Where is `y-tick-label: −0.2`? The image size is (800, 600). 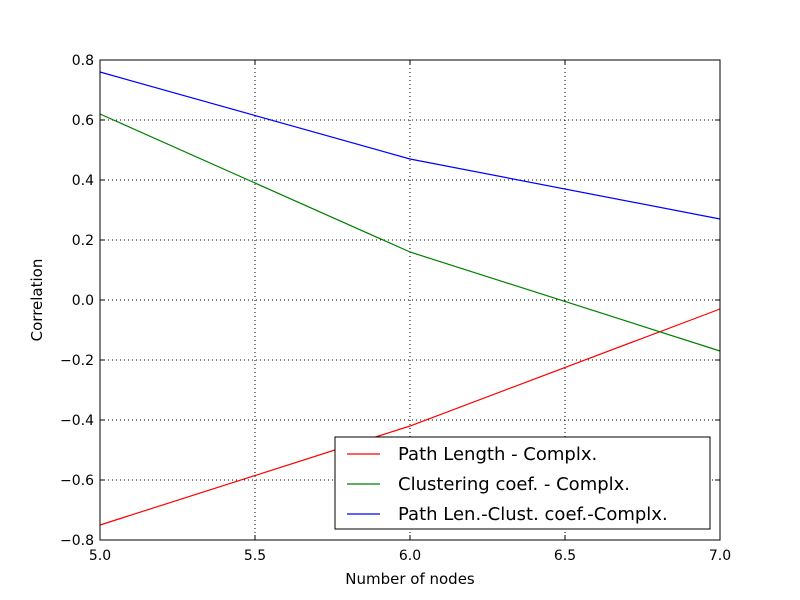
y-tick-label: −0.2 is located at coordinates (77, 361).